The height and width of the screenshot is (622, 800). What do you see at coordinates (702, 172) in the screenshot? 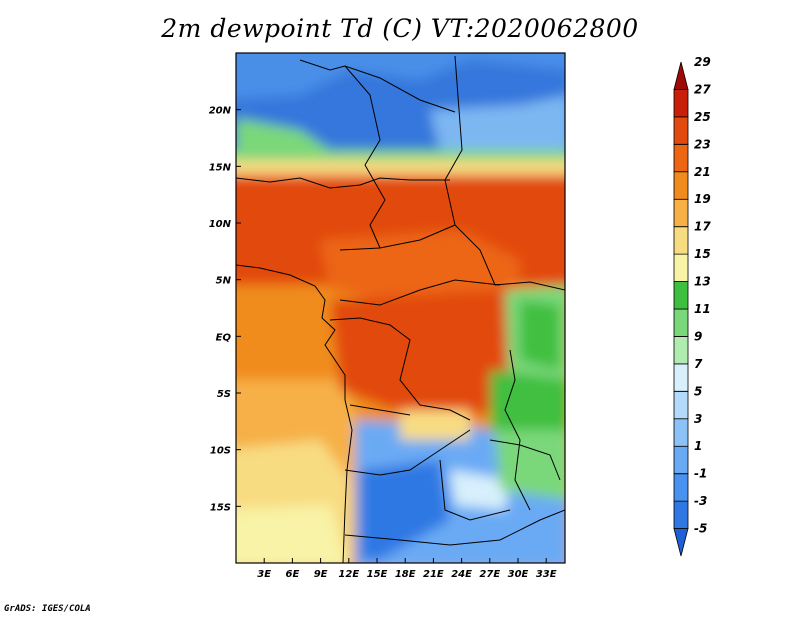
I see `colorbar-label: 21` at bounding box center [702, 172].